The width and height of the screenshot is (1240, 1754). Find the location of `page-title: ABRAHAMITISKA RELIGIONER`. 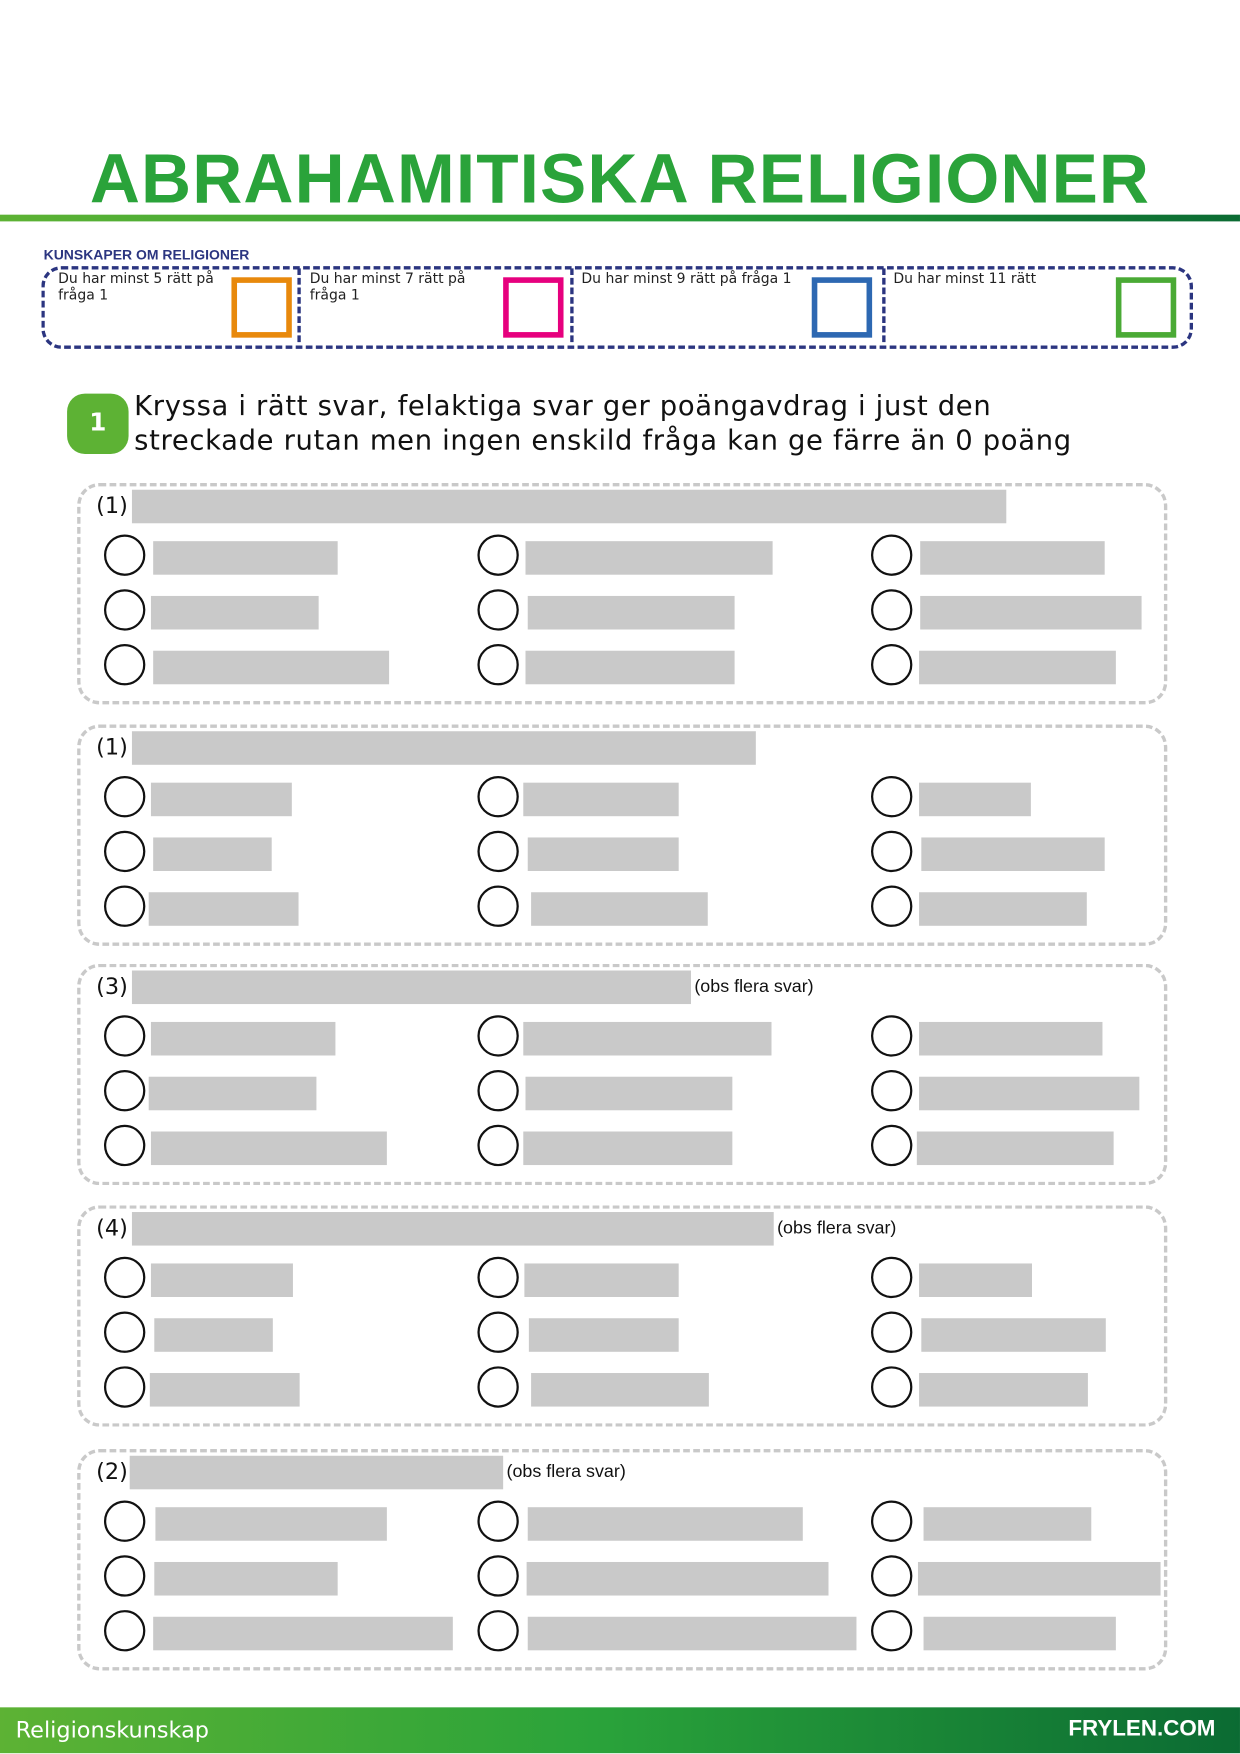

page-title: ABRAHAMITISKA RELIGIONER is located at coordinates (620, 179).